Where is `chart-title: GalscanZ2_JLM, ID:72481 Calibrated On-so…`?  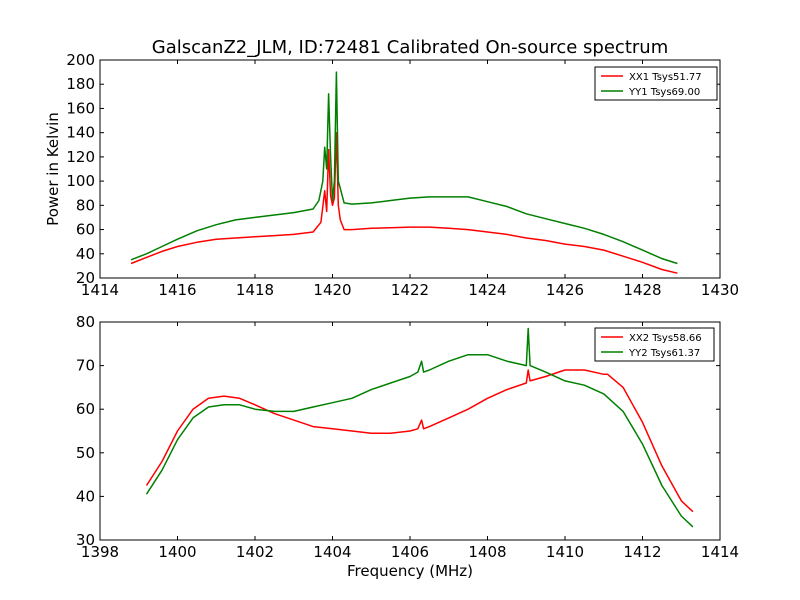 chart-title: GalscanZ2_JLM, ID:72481 Calibrated On-so… is located at coordinates (410, 47).